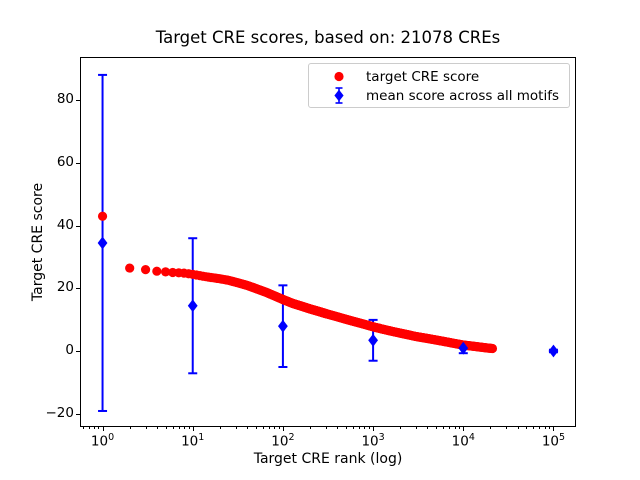  Describe the element at coordinates (463, 95) in the screenshot. I see `legend-label-mean-score: mean score across all motifs` at that location.